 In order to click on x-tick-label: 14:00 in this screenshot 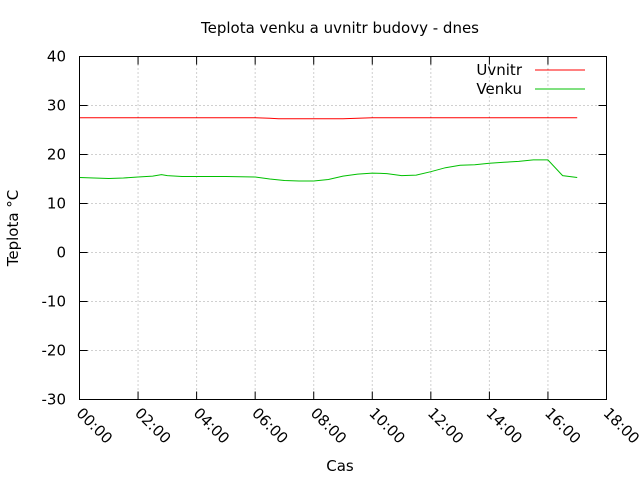, I will do `click(504, 425)`.